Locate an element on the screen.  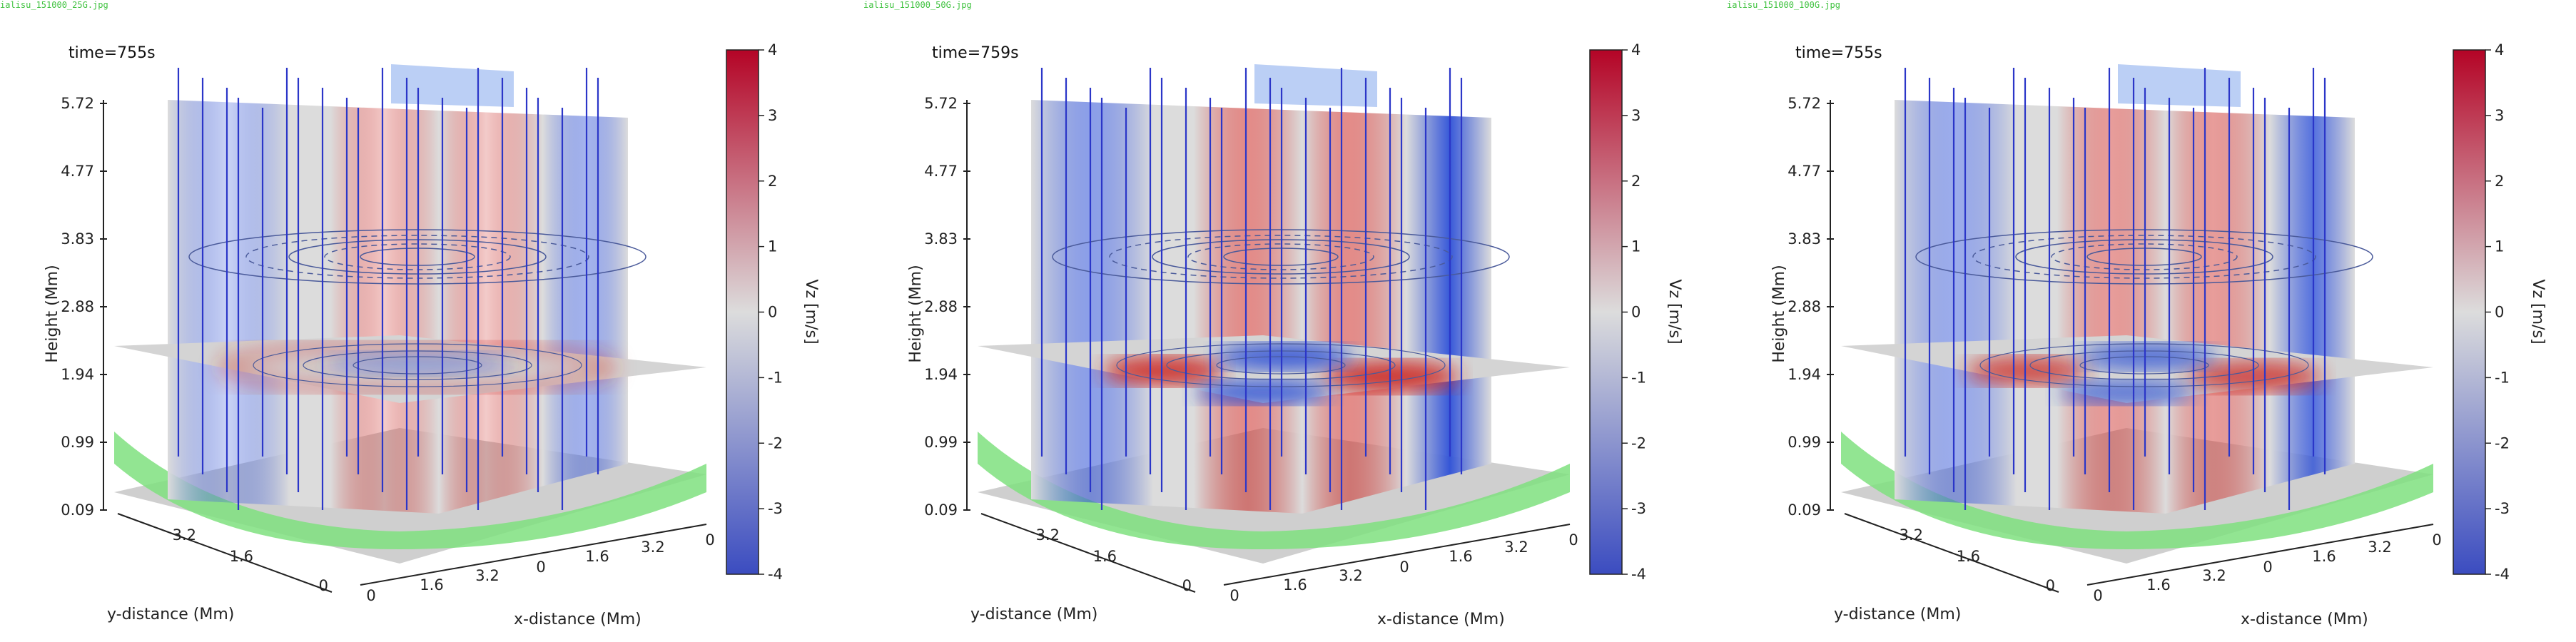
colorbar-tick-label: 4 is located at coordinates (772, 49).